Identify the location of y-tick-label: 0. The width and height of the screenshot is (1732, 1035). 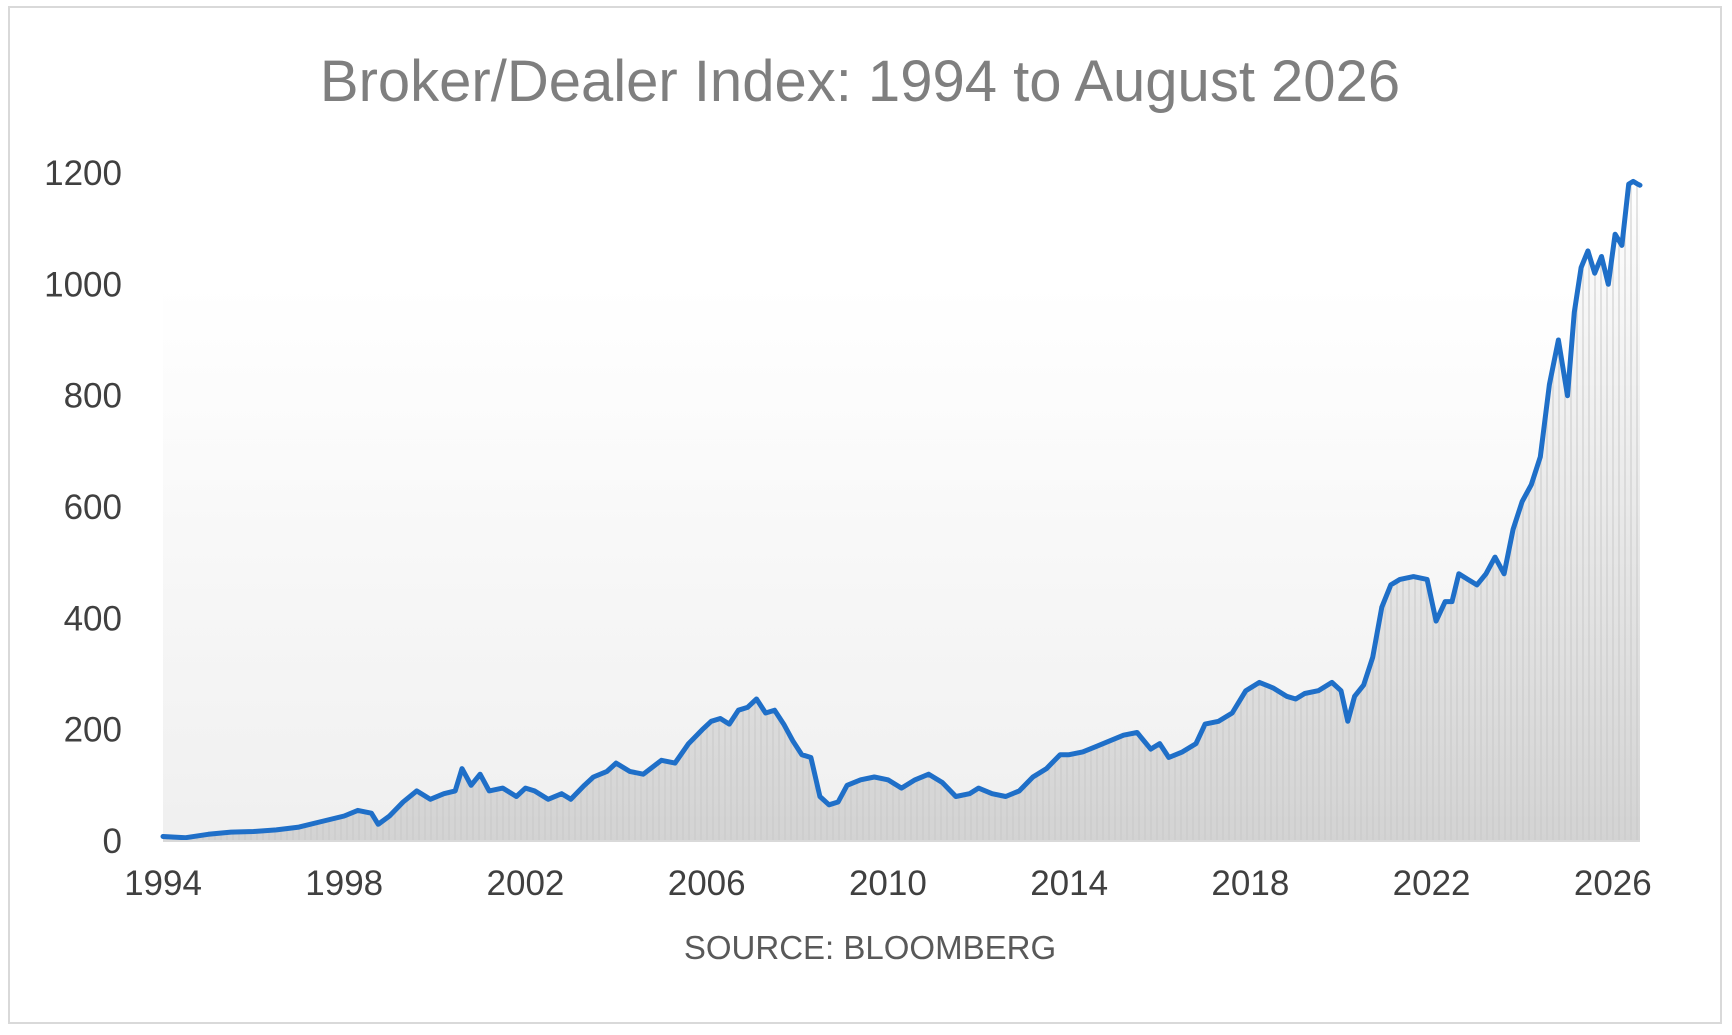
(112, 841).